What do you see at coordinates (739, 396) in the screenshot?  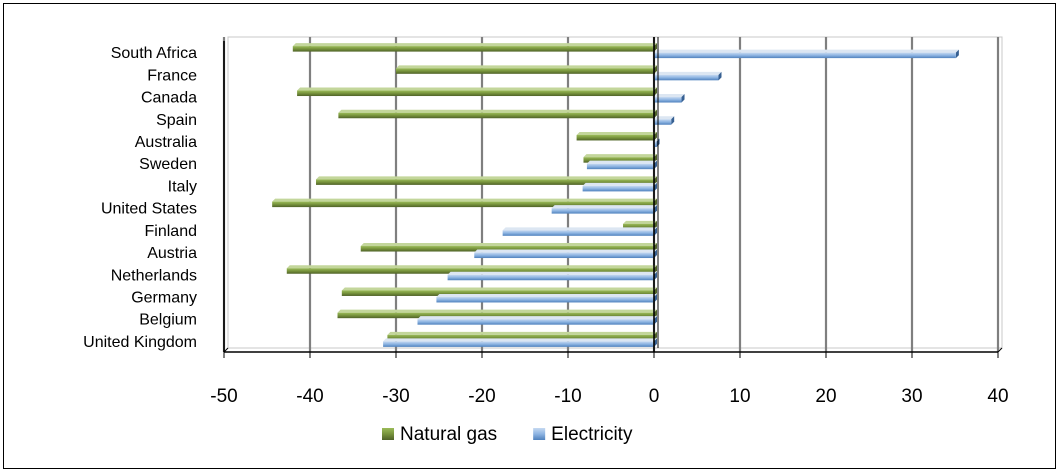 I see `x-tick-label-10: 10` at bounding box center [739, 396].